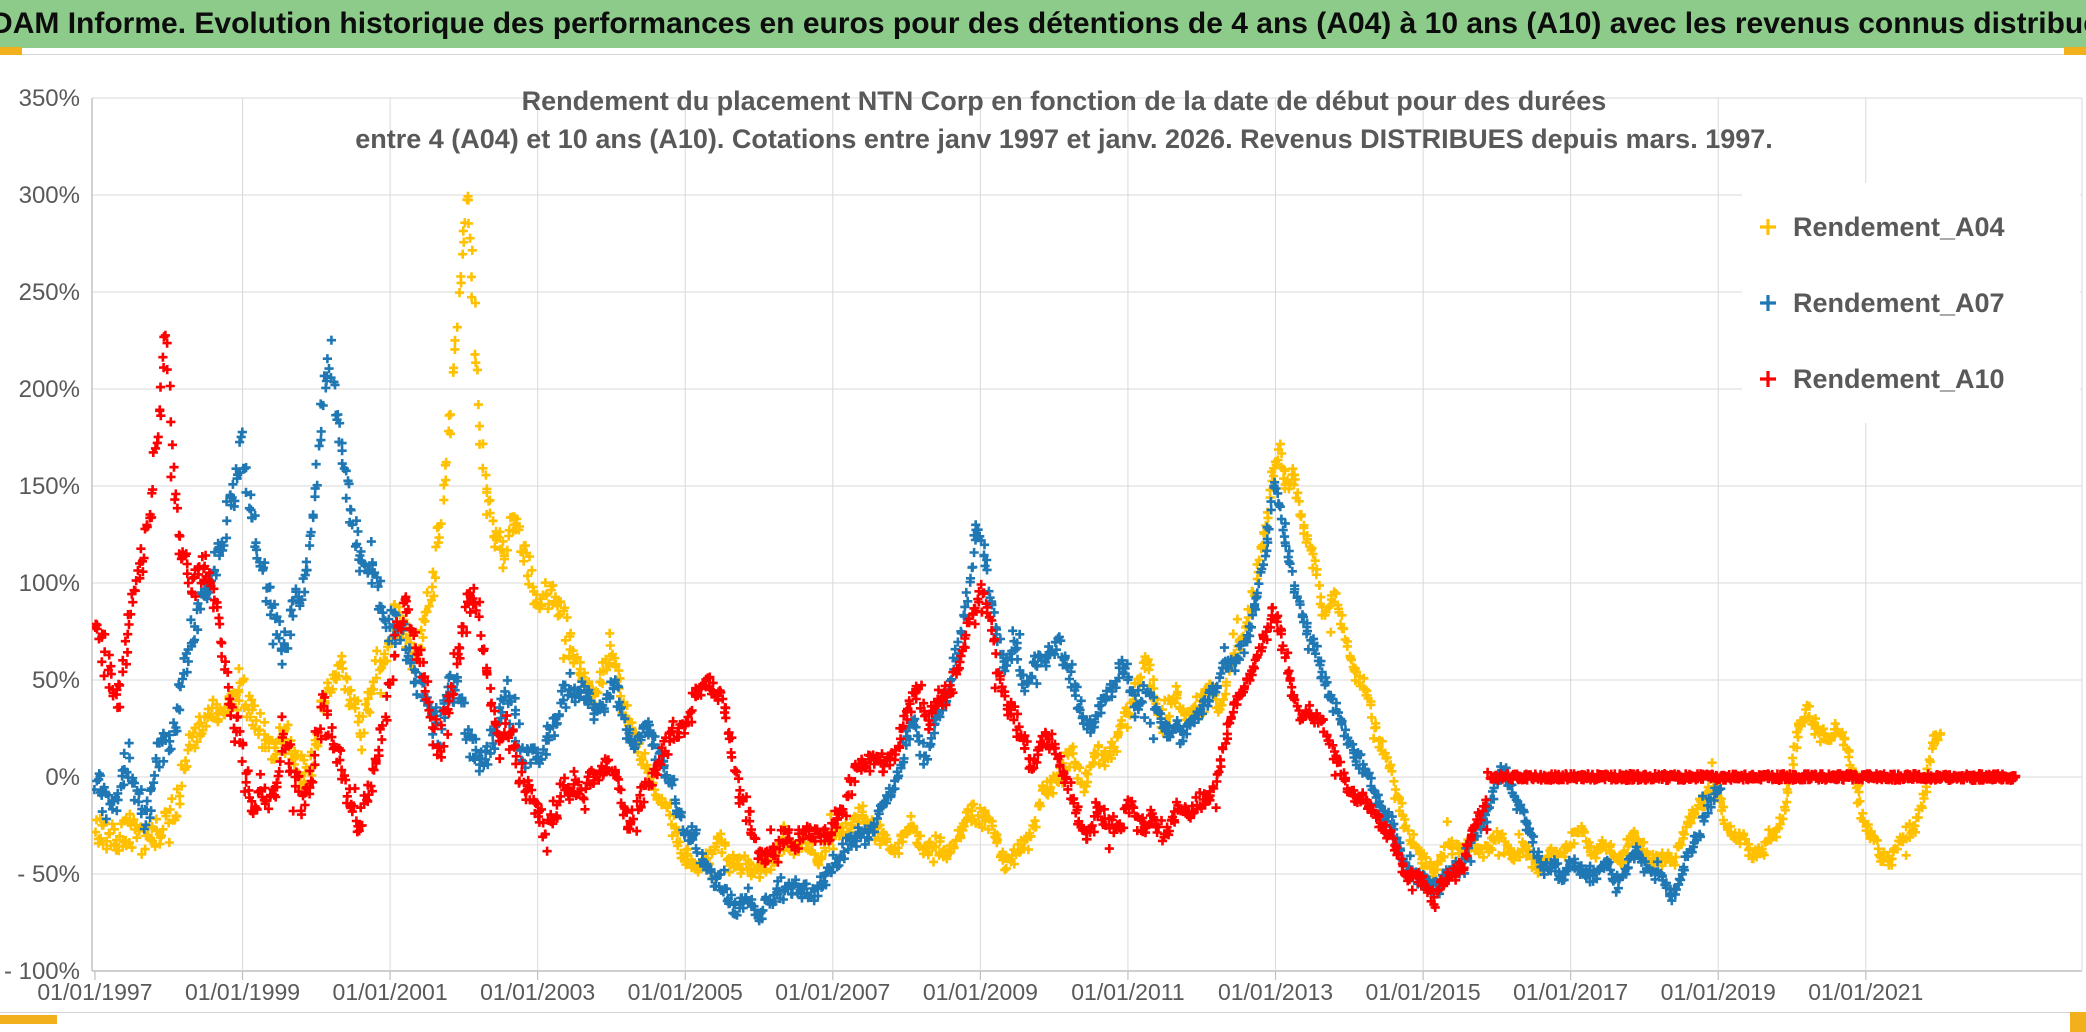 Image resolution: width=2086 pixels, height=1032 pixels. Describe the element at coordinates (832, 992) in the screenshot. I see `x-tick-label: 01/01/2007` at that location.